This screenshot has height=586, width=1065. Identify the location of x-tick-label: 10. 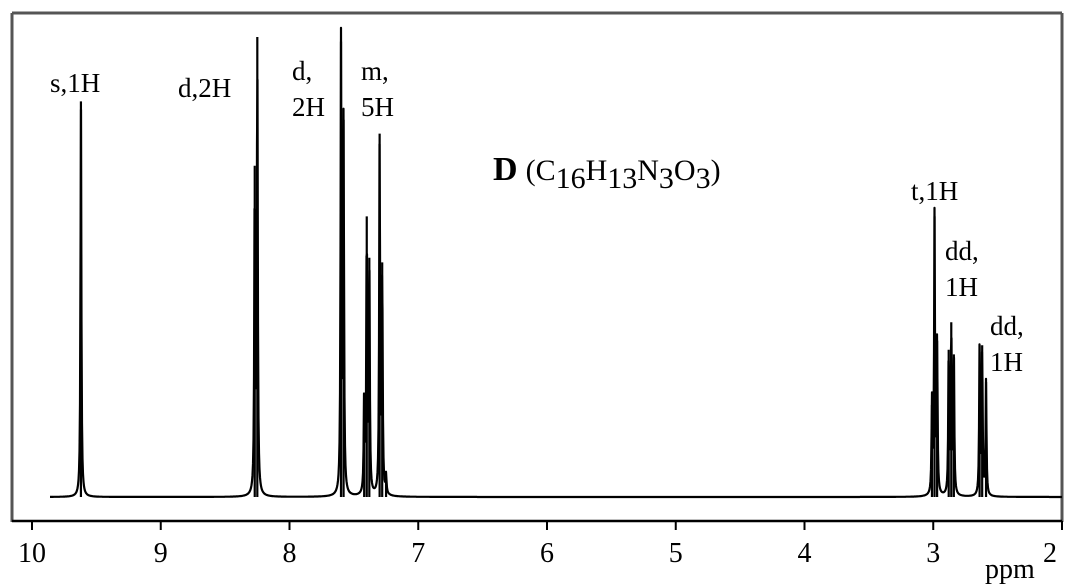
(32, 553).